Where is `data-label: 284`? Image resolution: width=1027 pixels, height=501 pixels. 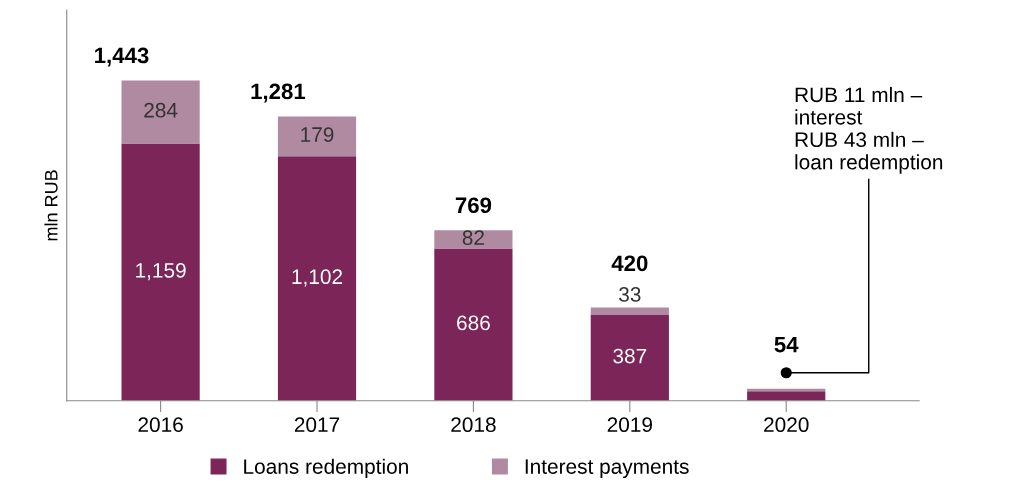 data-label: 284 is located at coordinates (161, 110).